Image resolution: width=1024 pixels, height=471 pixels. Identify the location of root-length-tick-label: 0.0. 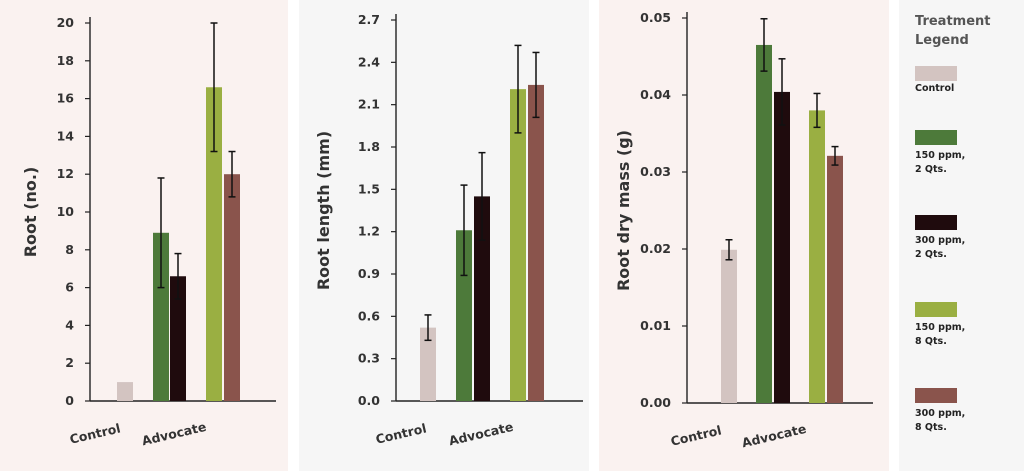
(369, 400).